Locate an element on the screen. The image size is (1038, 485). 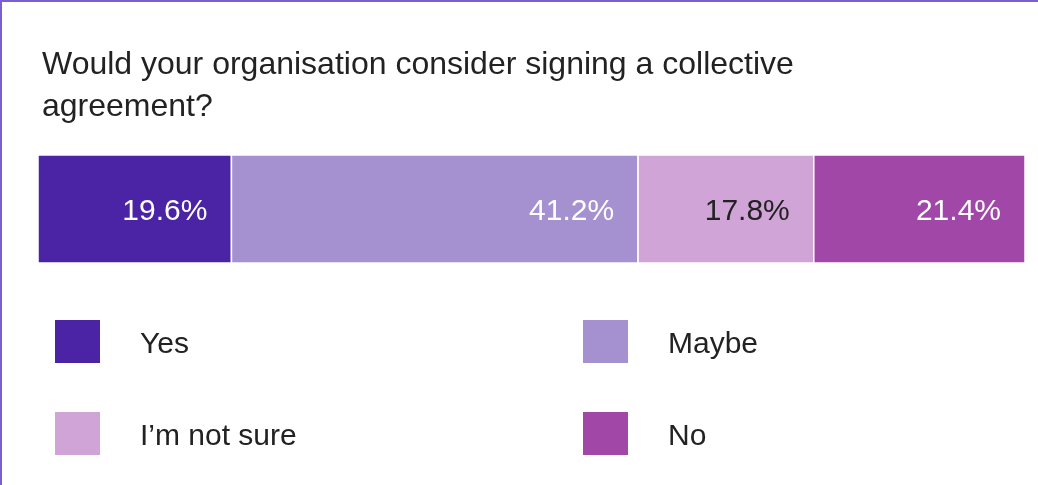
data-label: 21.4% is located at coordinates (958, 209).